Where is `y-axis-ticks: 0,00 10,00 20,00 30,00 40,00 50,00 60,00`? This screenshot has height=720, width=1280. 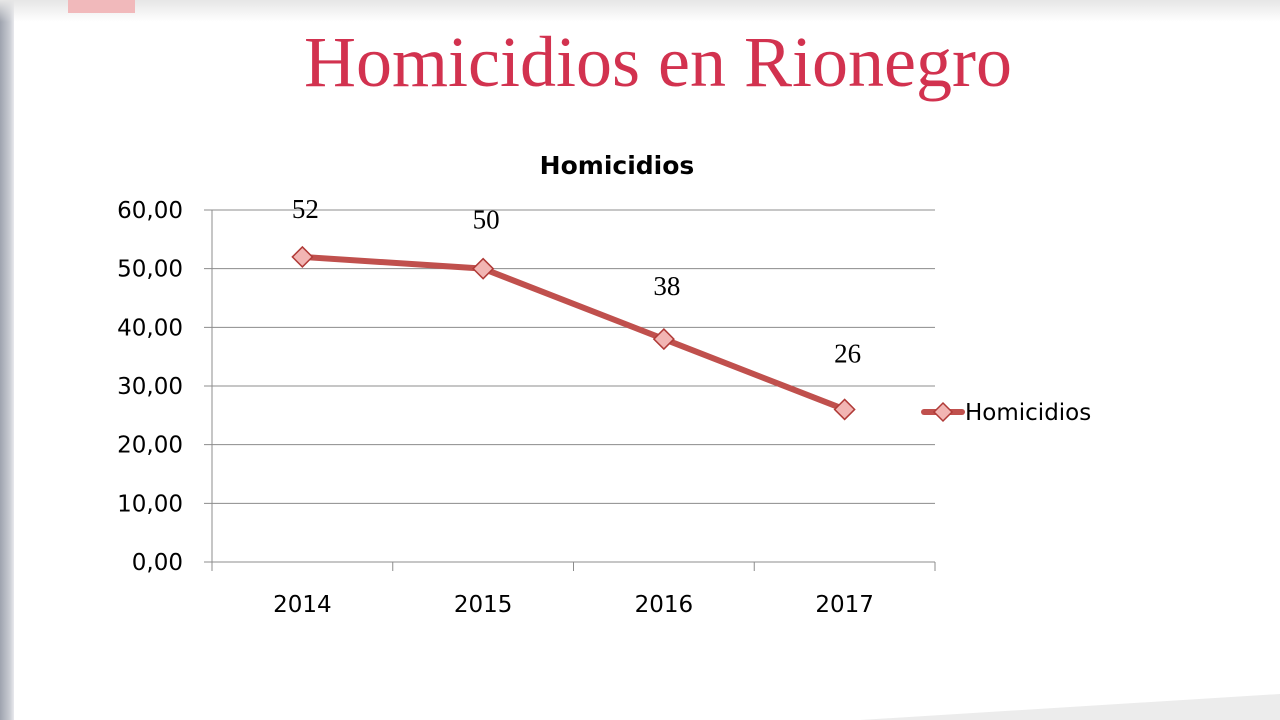 y-axis-ticks: 0,00 10,00 20,00 30,00 40,00 50,00 60,00 is located at coordinates (150, 387).